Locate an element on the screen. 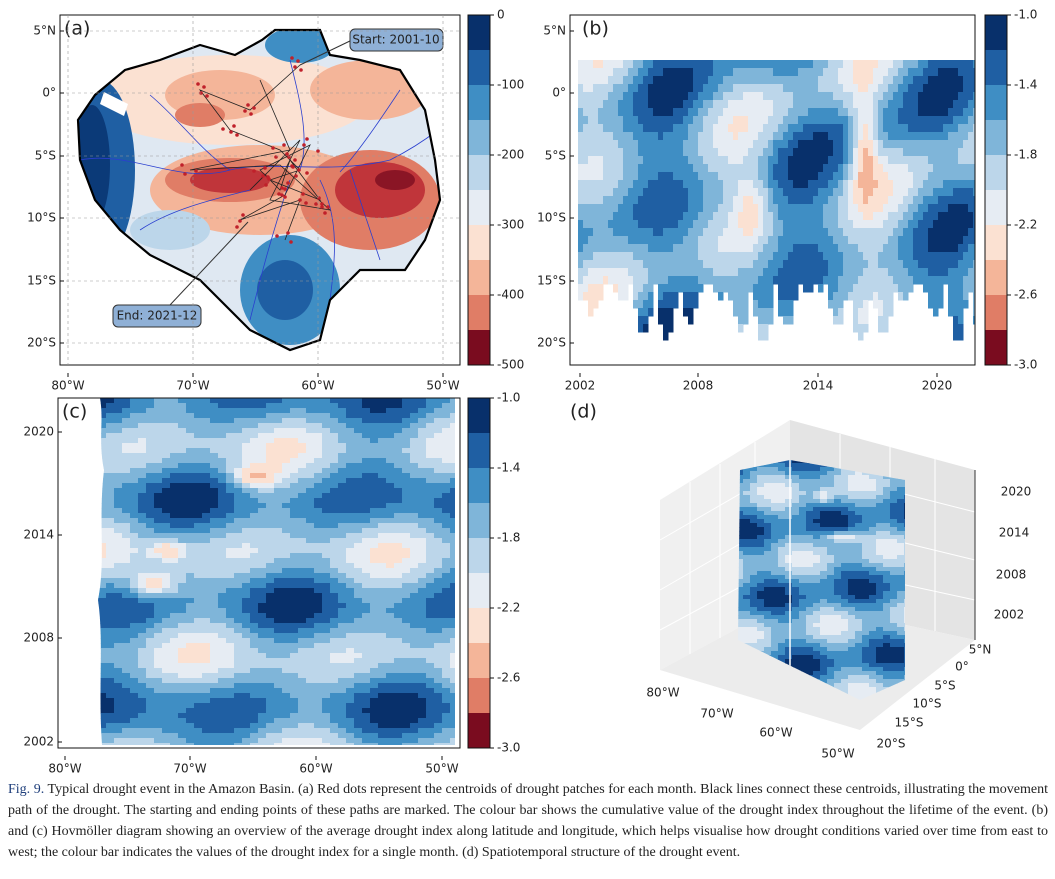 This screenshot has height=879, width=1055. annotation-box is located at coordinates (157, 316).